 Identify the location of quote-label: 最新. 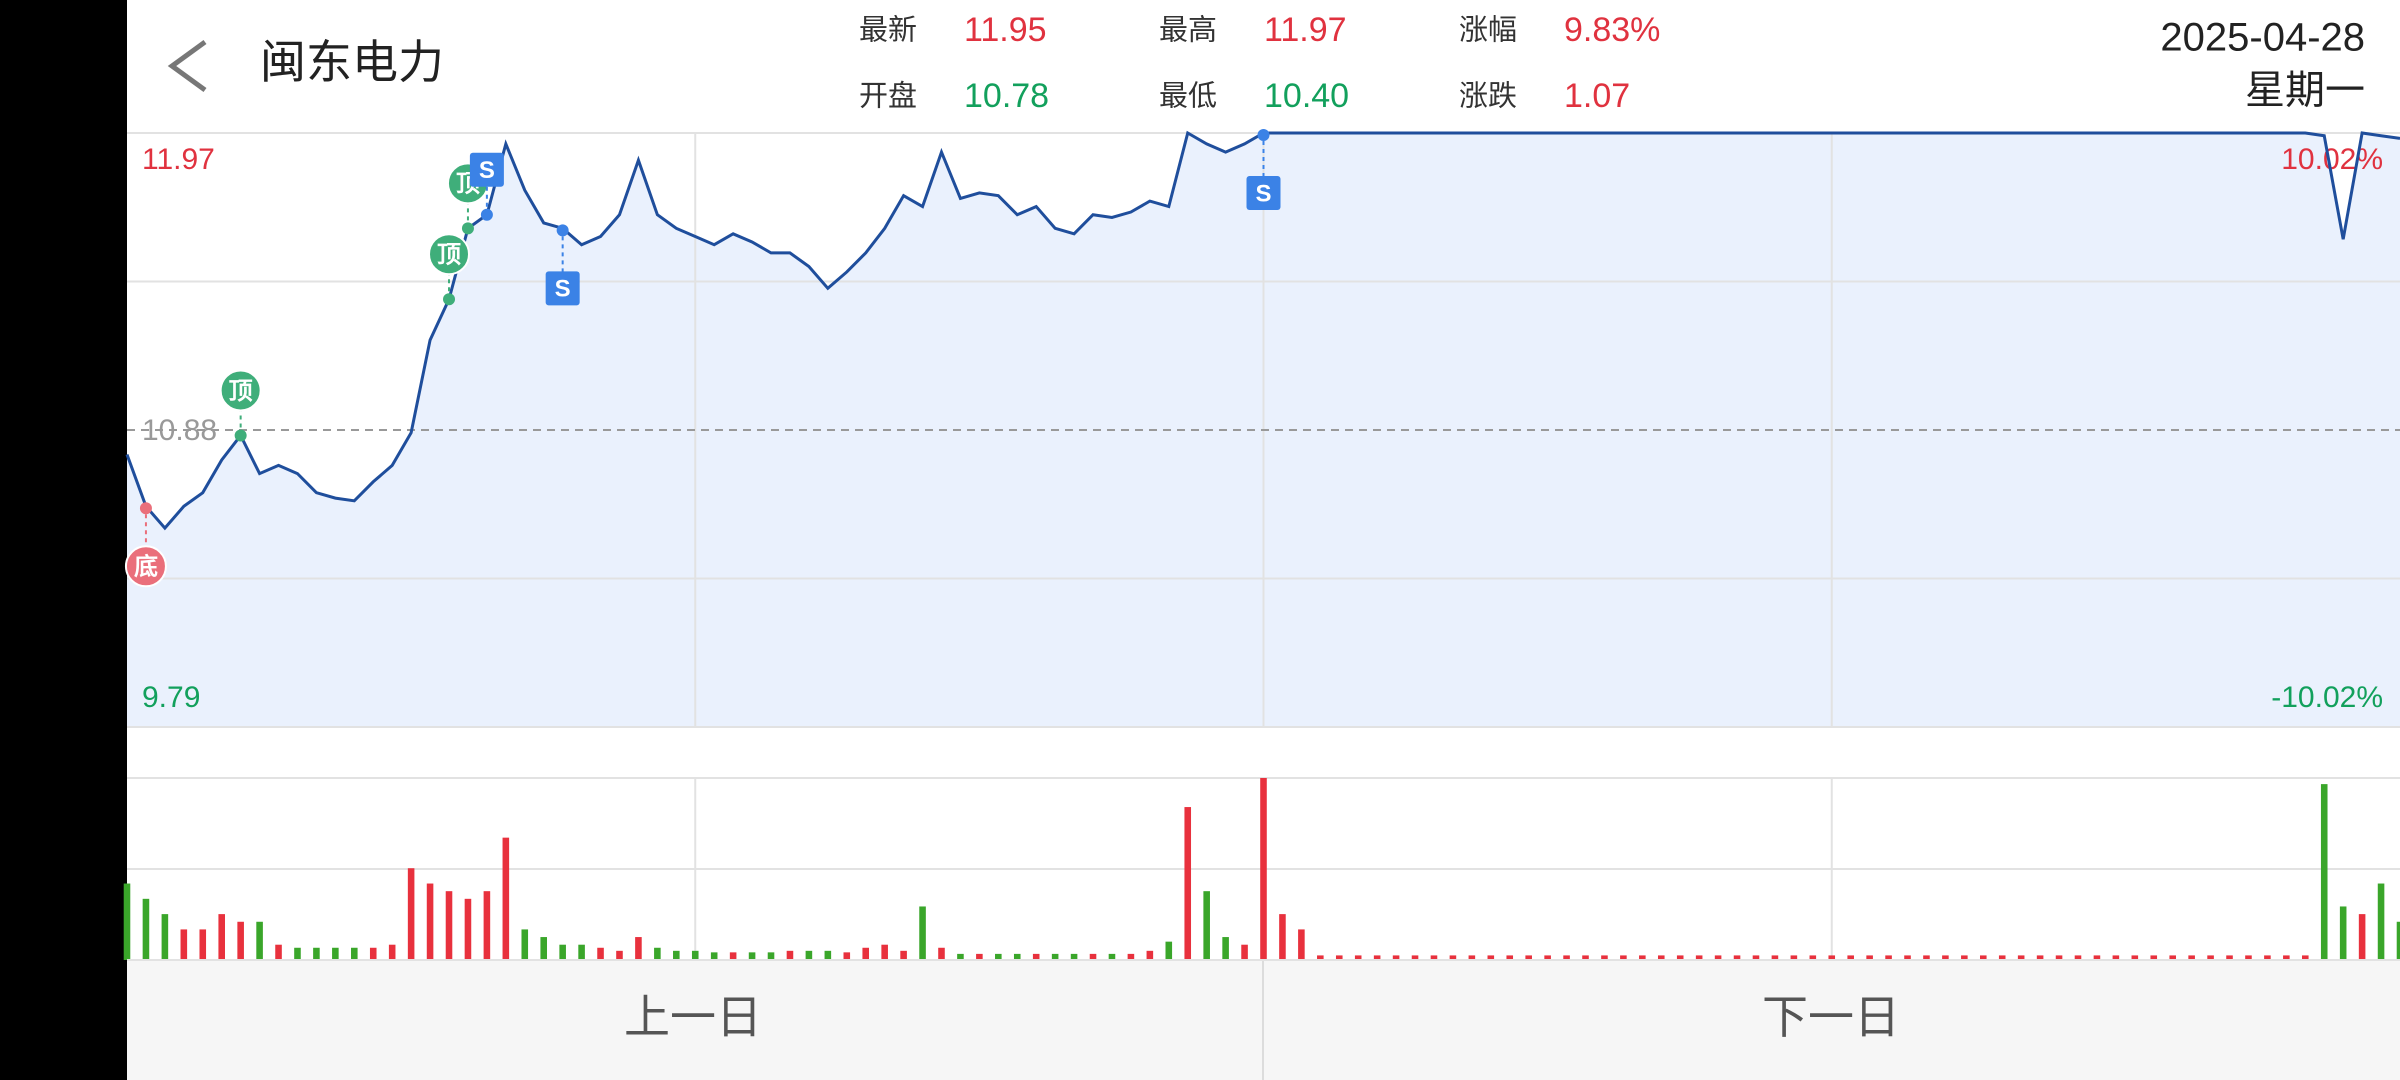
(888, 30).